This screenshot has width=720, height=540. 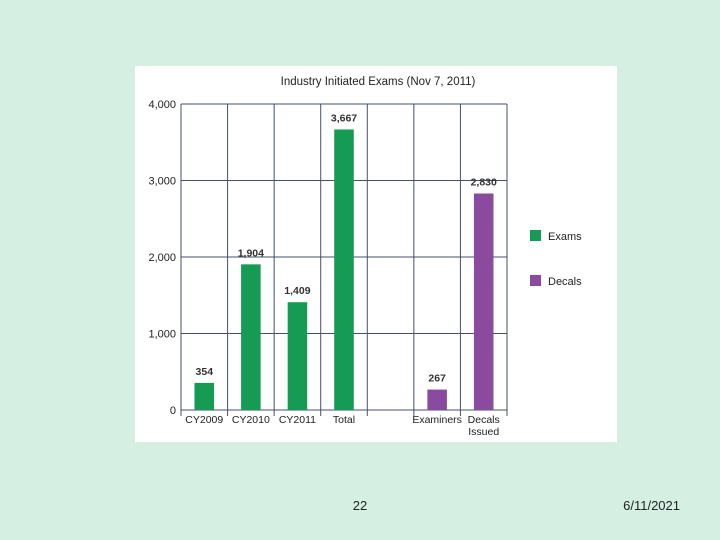 What do you see at coordinates (205, 372) in the screenshot?
I see `data-label: 354` at bounding box center [205, 372].